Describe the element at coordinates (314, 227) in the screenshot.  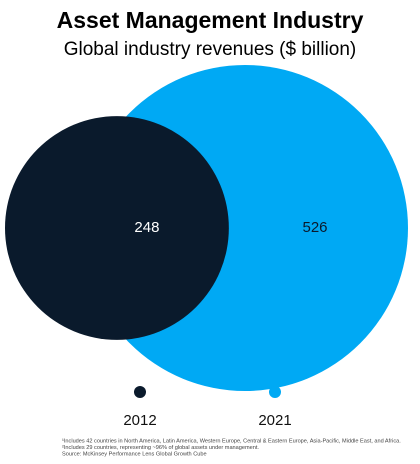
I see `value-label: 526` at that location.